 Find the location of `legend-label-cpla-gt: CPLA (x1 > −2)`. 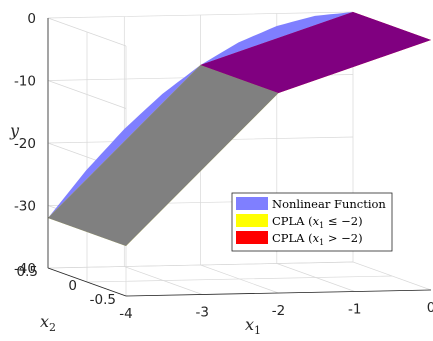

legend-label-cpla-gt: CPLA (x1 > −2) is located at coordinates (317, 239).